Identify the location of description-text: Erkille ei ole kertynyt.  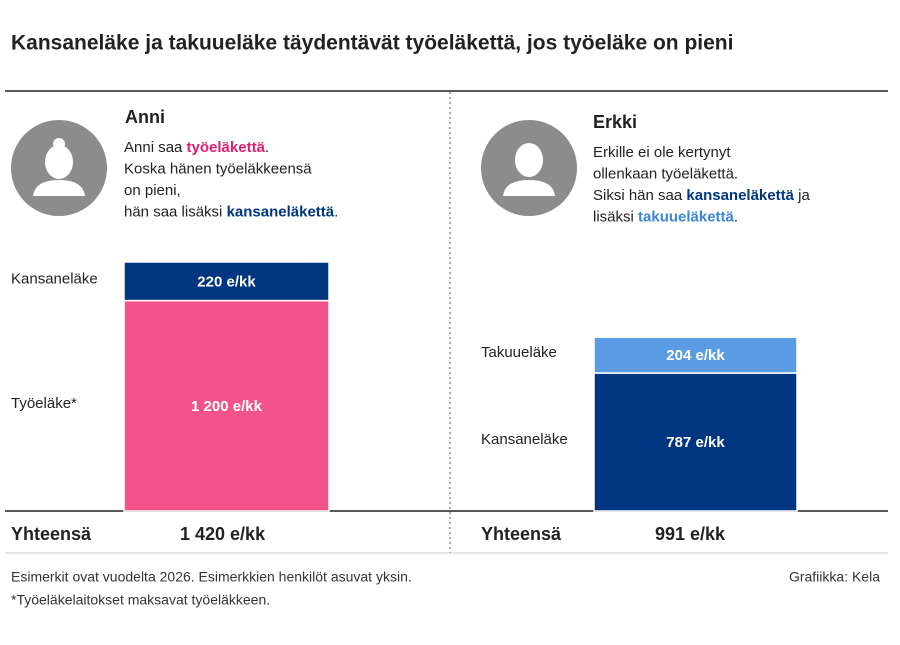
(662, 152).